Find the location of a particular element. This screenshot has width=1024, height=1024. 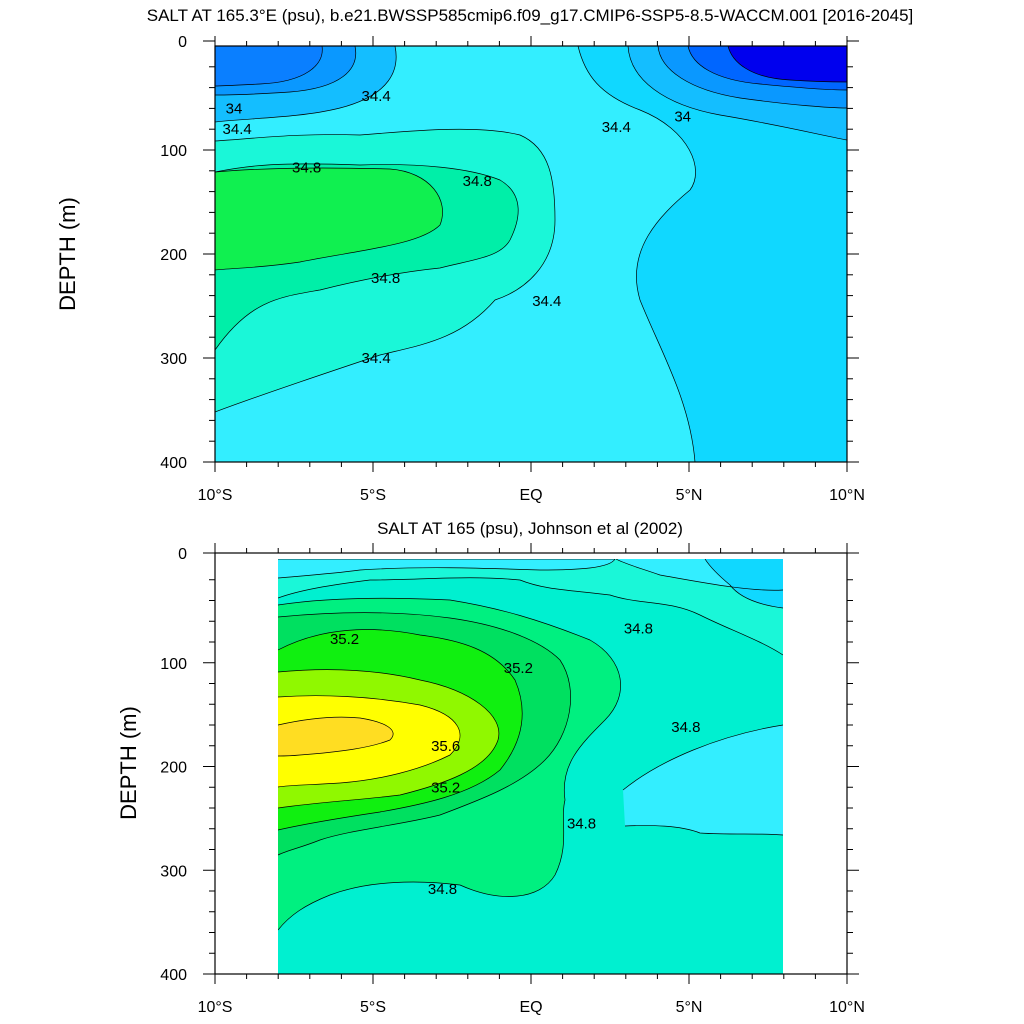

p2-band-34.2-top is located at coordinates (446, 568).